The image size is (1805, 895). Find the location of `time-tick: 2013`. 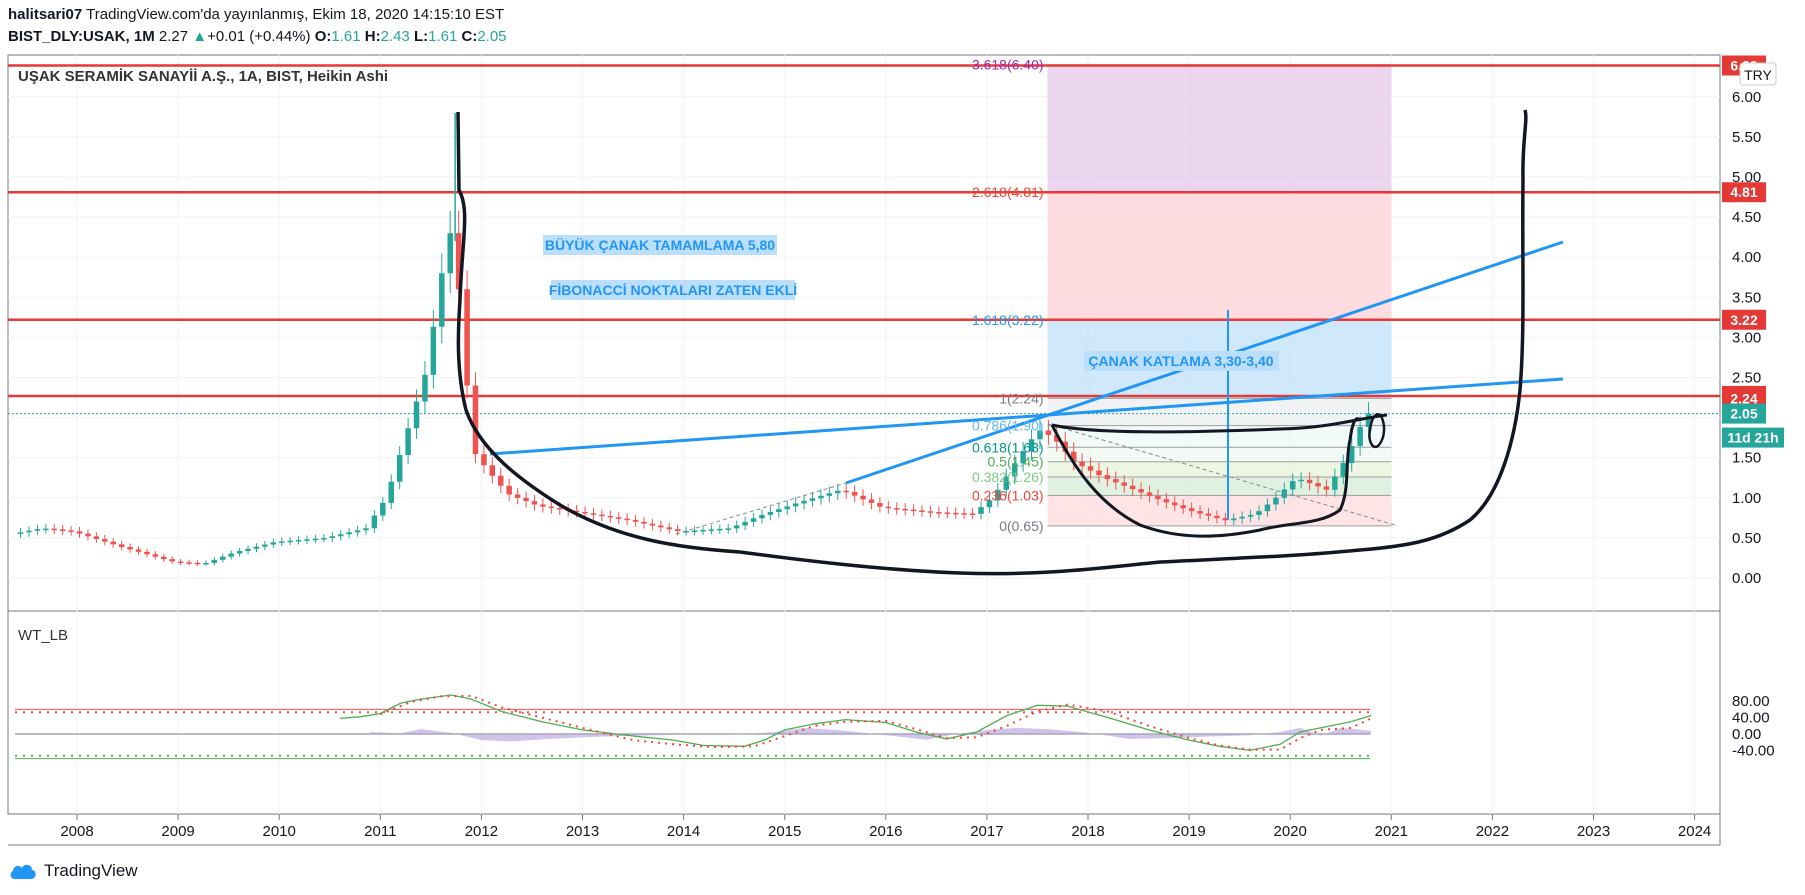

time-tick: 2013 is located at coordinates (582, 831).